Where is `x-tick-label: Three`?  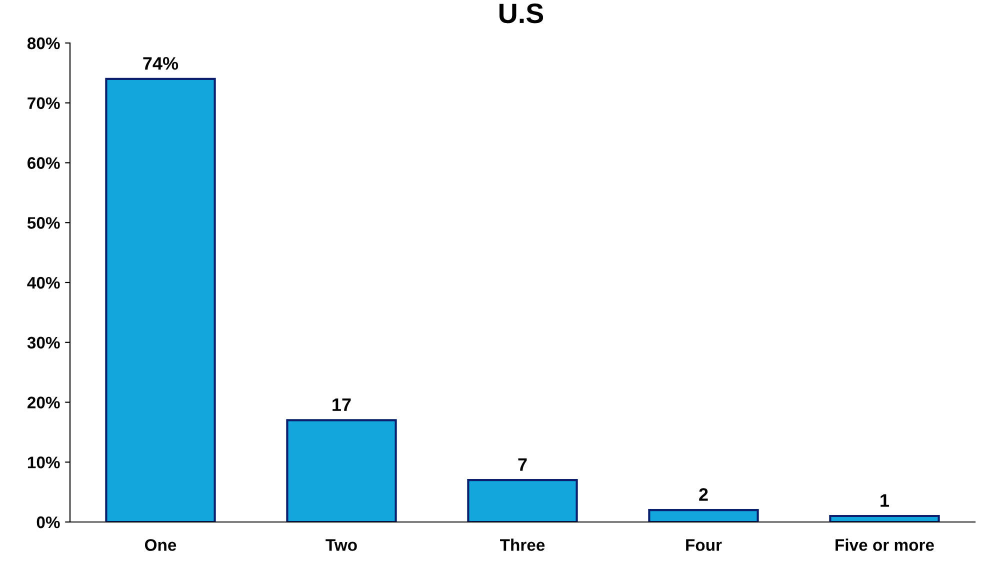 x-tick-label: Three is located at coordinates (522, 544).